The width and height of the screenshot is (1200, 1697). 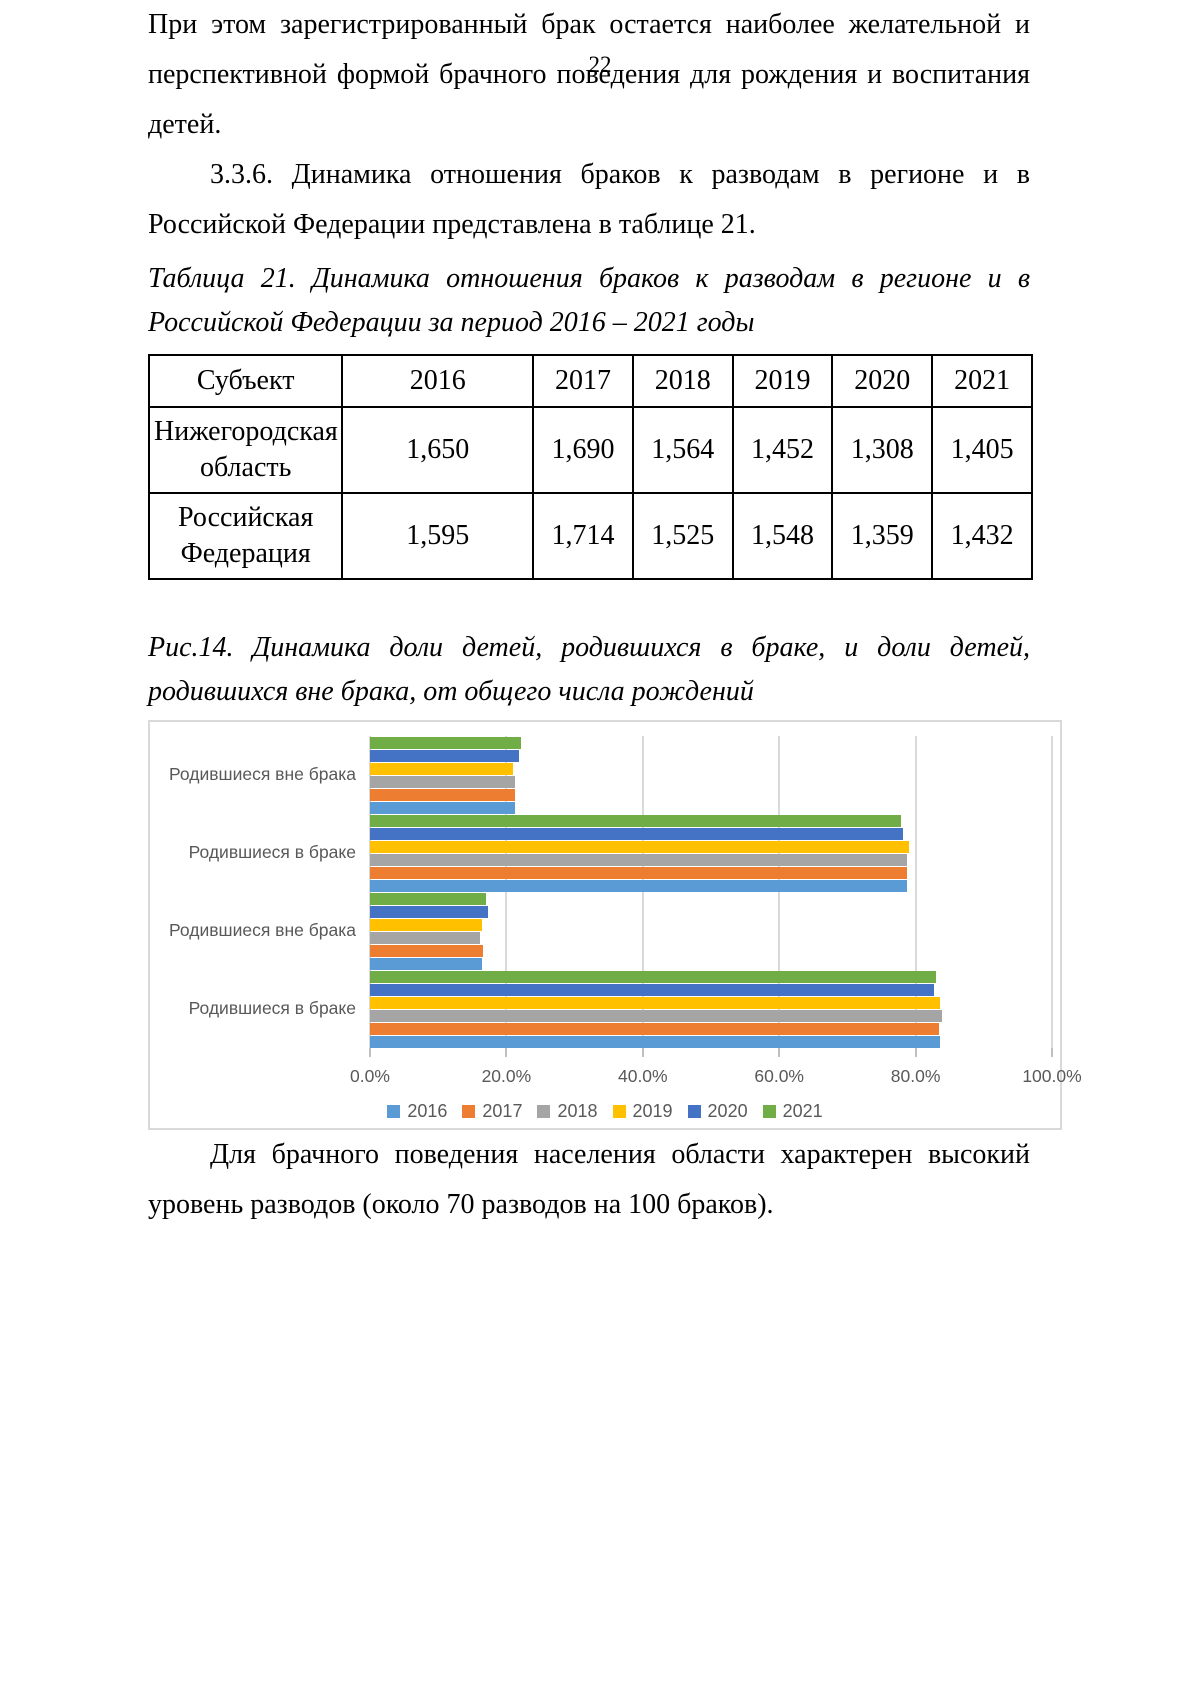 I want to click on table-header-row: Субъект 2016 2017 2018 2019 2020 2021, so click(x=590, y=381).